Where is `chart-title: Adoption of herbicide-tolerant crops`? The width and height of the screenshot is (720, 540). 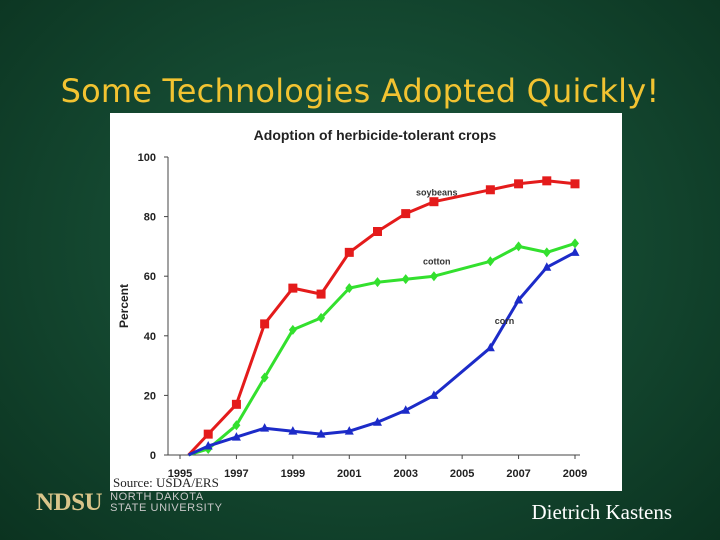 chart-title: Adoption of herbicide-tolerant crops is located at coordinates (375, 135).